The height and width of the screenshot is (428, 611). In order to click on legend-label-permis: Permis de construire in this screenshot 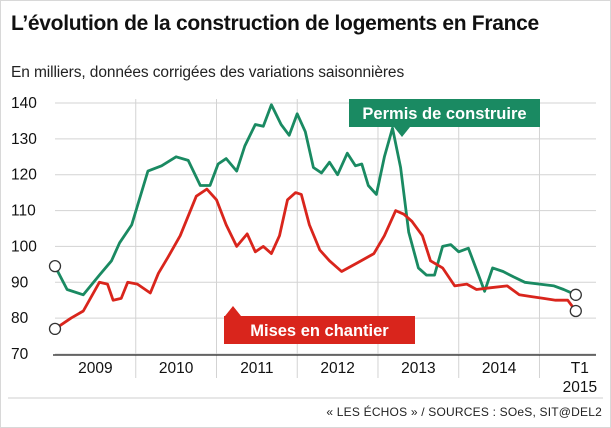, I will do `click(444, 114)`.